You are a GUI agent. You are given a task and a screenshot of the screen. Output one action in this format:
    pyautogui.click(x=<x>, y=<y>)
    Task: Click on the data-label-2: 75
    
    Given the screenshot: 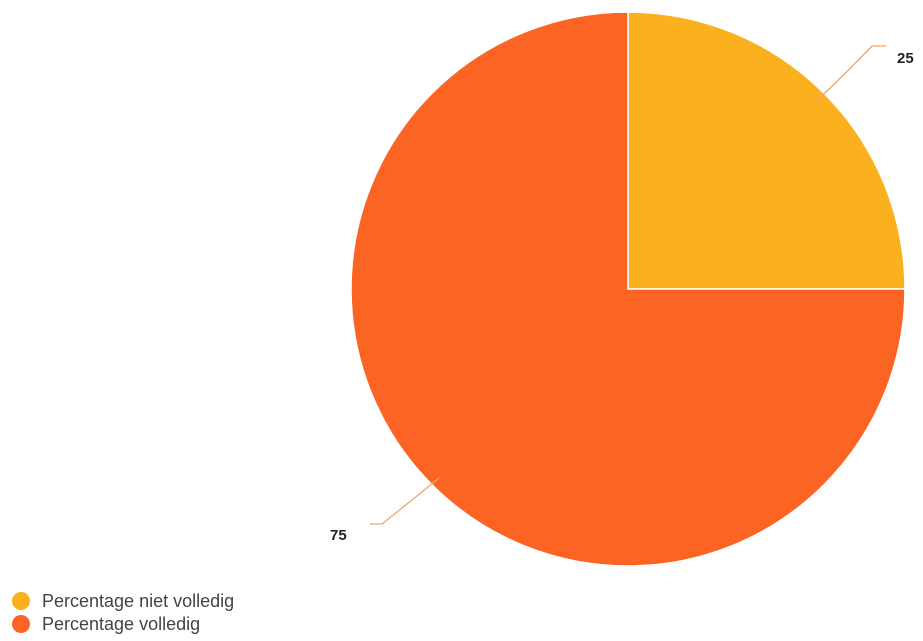 What is the action you would take?
    pyautogui.click(x=338, y=535)
    